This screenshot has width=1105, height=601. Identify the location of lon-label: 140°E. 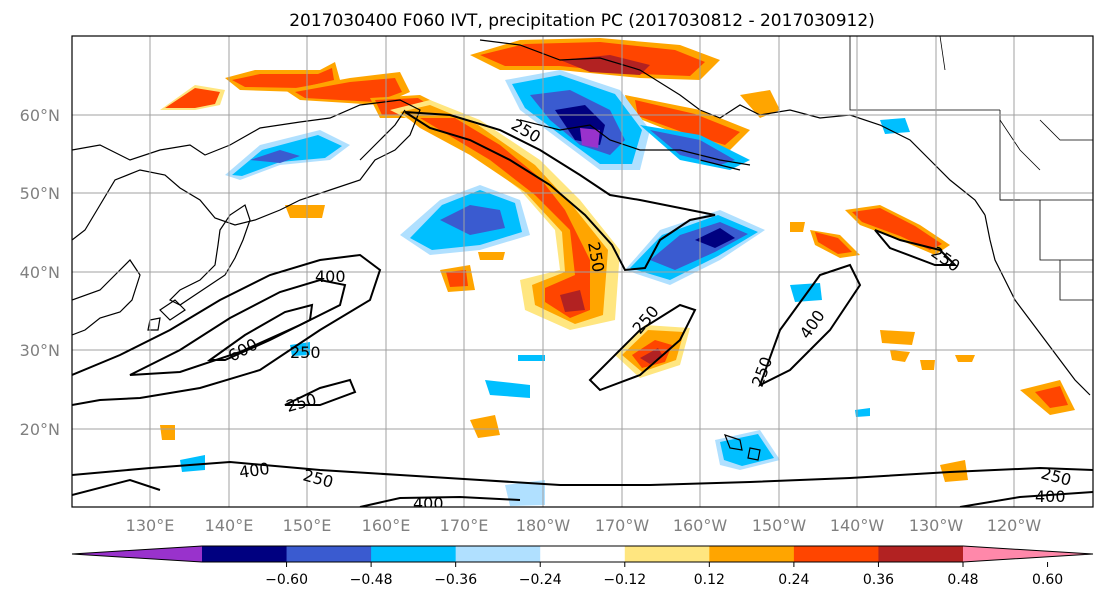
(229, 525).